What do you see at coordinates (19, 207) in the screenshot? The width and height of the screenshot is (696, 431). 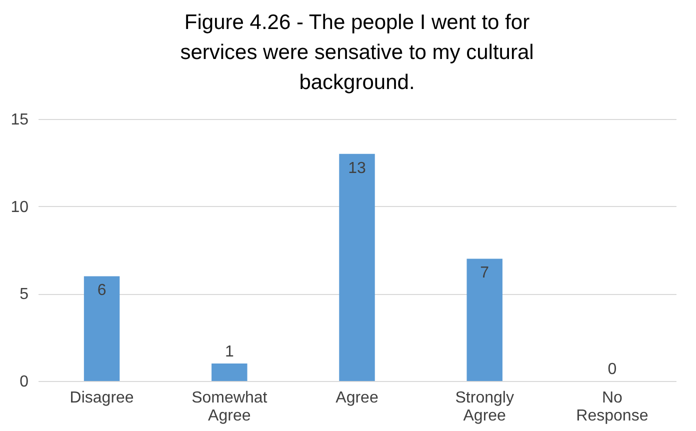 I see `y-tick-label: 10` at bounding box center [19, 207].